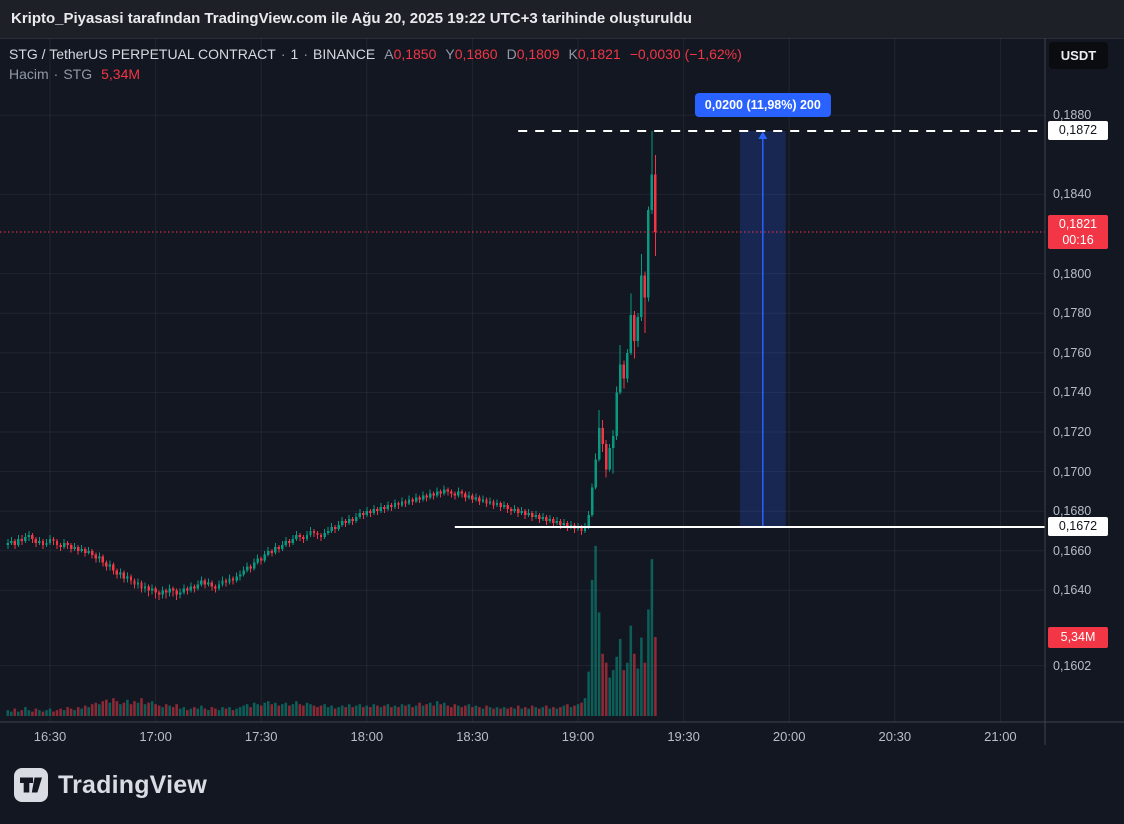 The image size is (1124, 824). What do you see at coordinates (1000, 736) in the screenshot?
I see `time-tick-label: 21:00` at bounding box center [1000, 736].